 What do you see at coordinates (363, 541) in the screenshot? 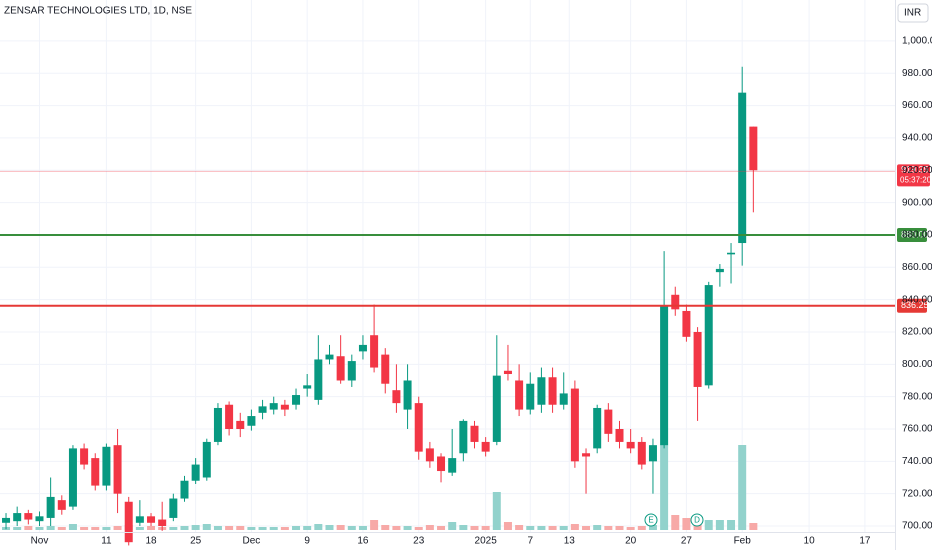
I see `x-tick-label: 16` at bounding box center [363, 541].